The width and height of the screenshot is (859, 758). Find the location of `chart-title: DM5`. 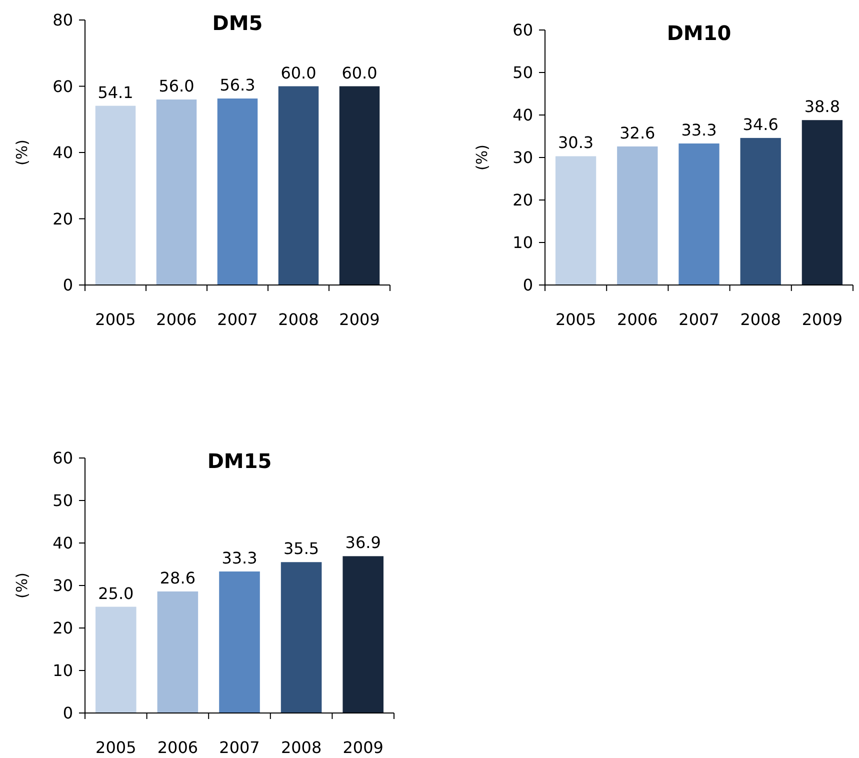

chart-title: DM5 is located at coordinates (237, 23).